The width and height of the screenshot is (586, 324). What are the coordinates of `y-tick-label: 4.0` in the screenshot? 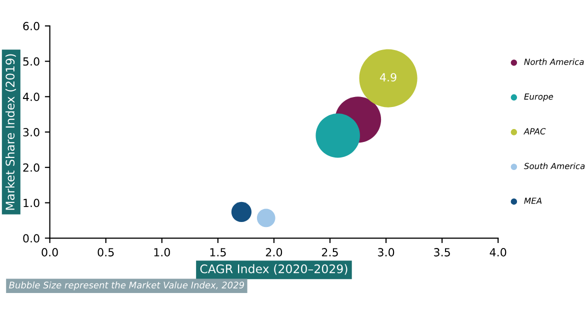 It's located at (31, 97).